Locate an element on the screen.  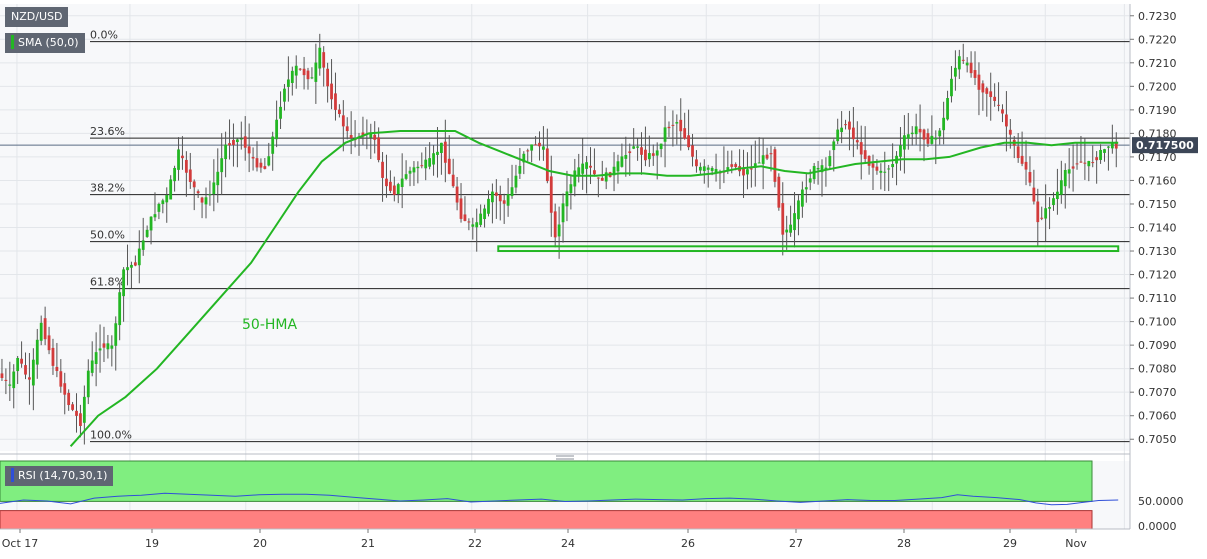
x-tick-label: 19 is located at coordinates (152, 543).